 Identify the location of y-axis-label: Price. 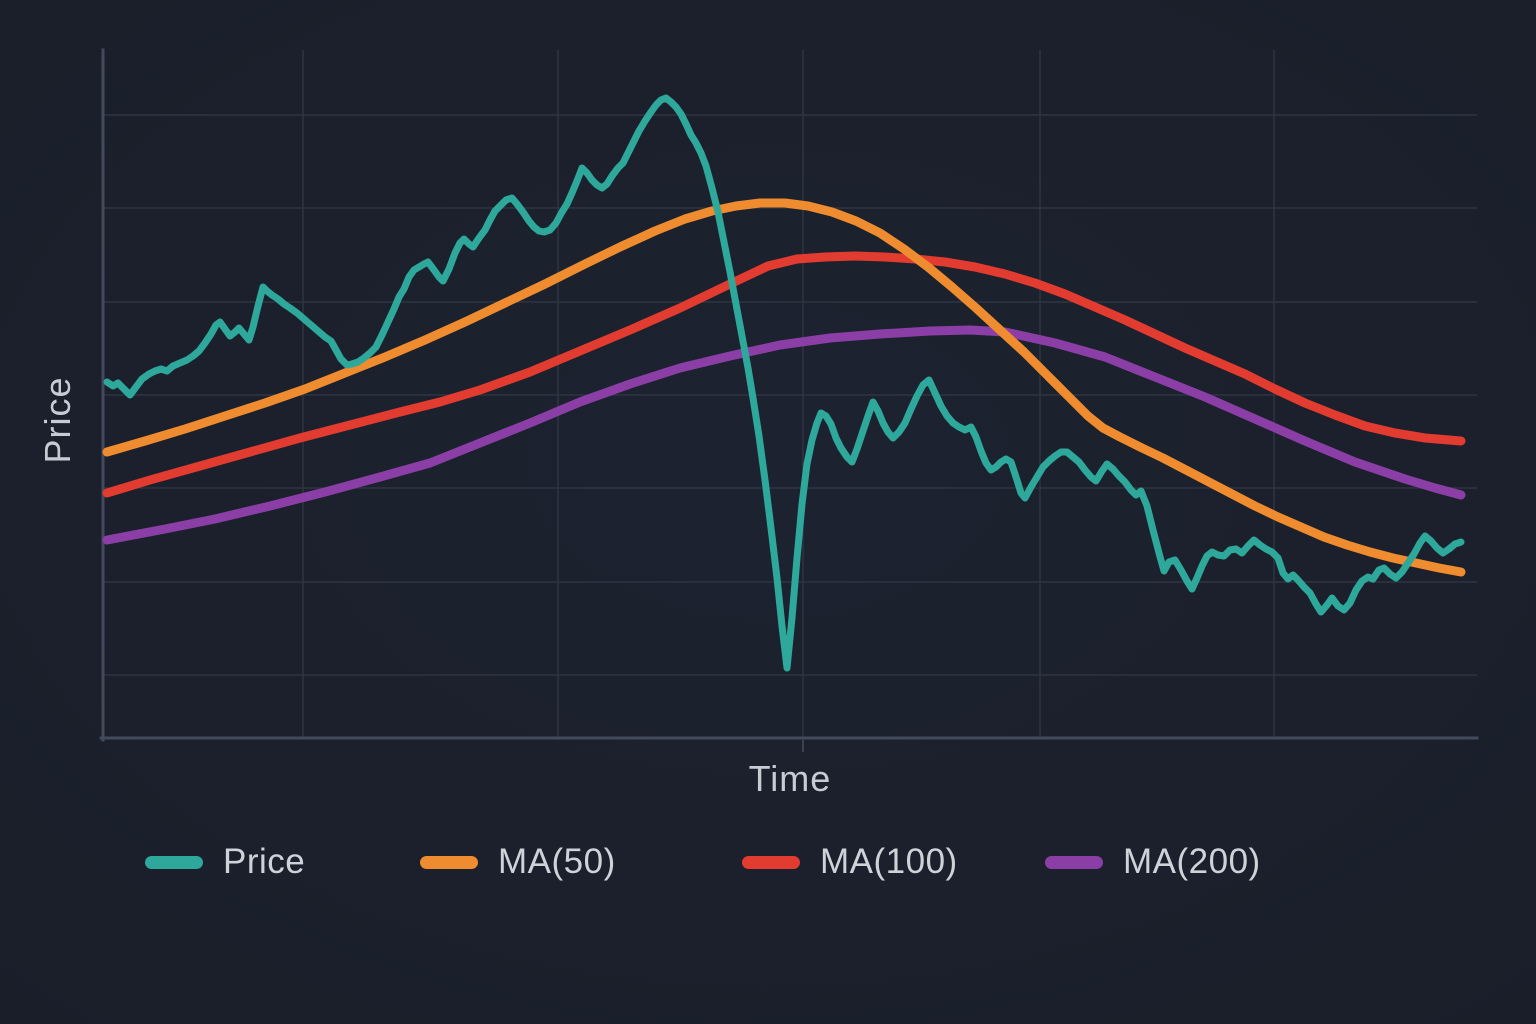
(57, 420).